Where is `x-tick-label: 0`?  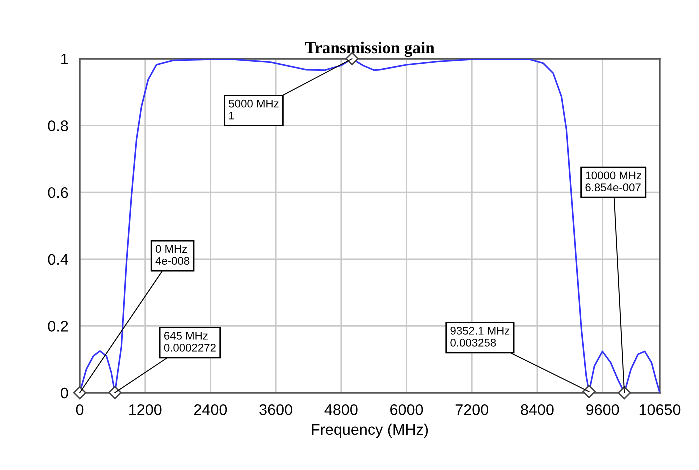 x-tick-label: 0 is located at coordinates (80, 410).